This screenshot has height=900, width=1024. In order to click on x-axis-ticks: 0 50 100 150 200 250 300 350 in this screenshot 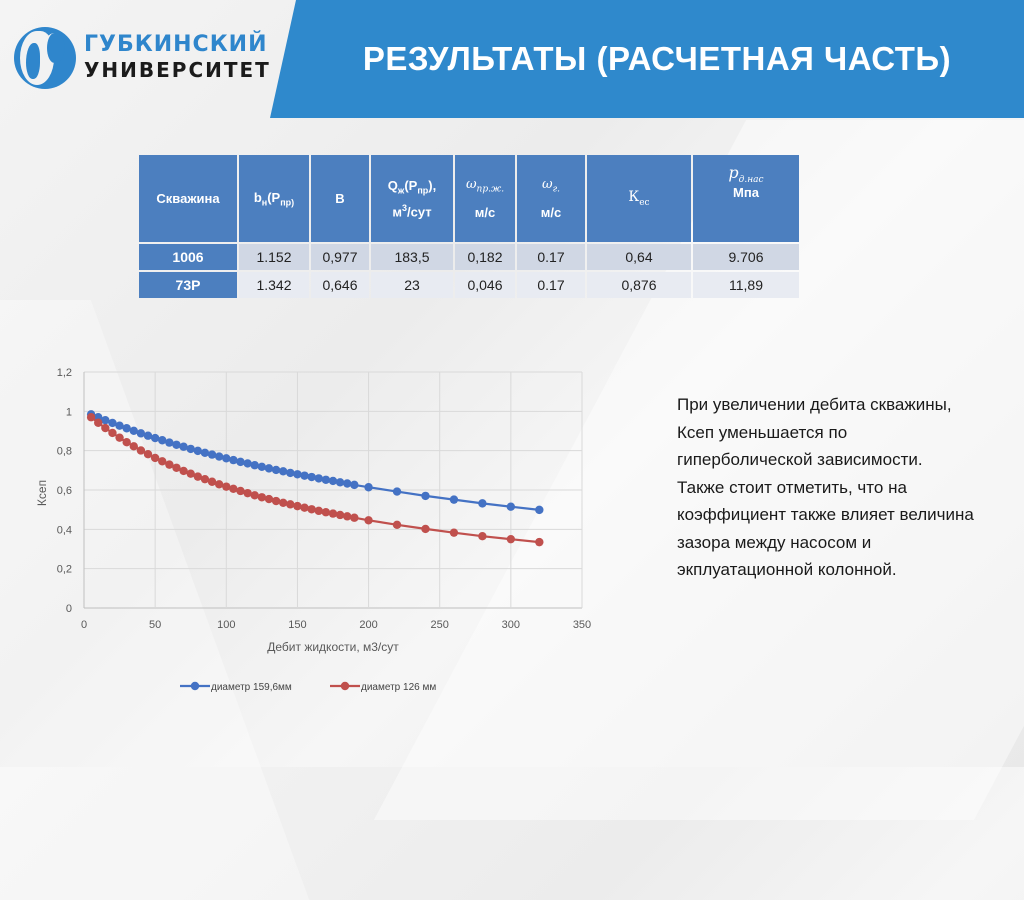, I will do `click(336, 625)`.